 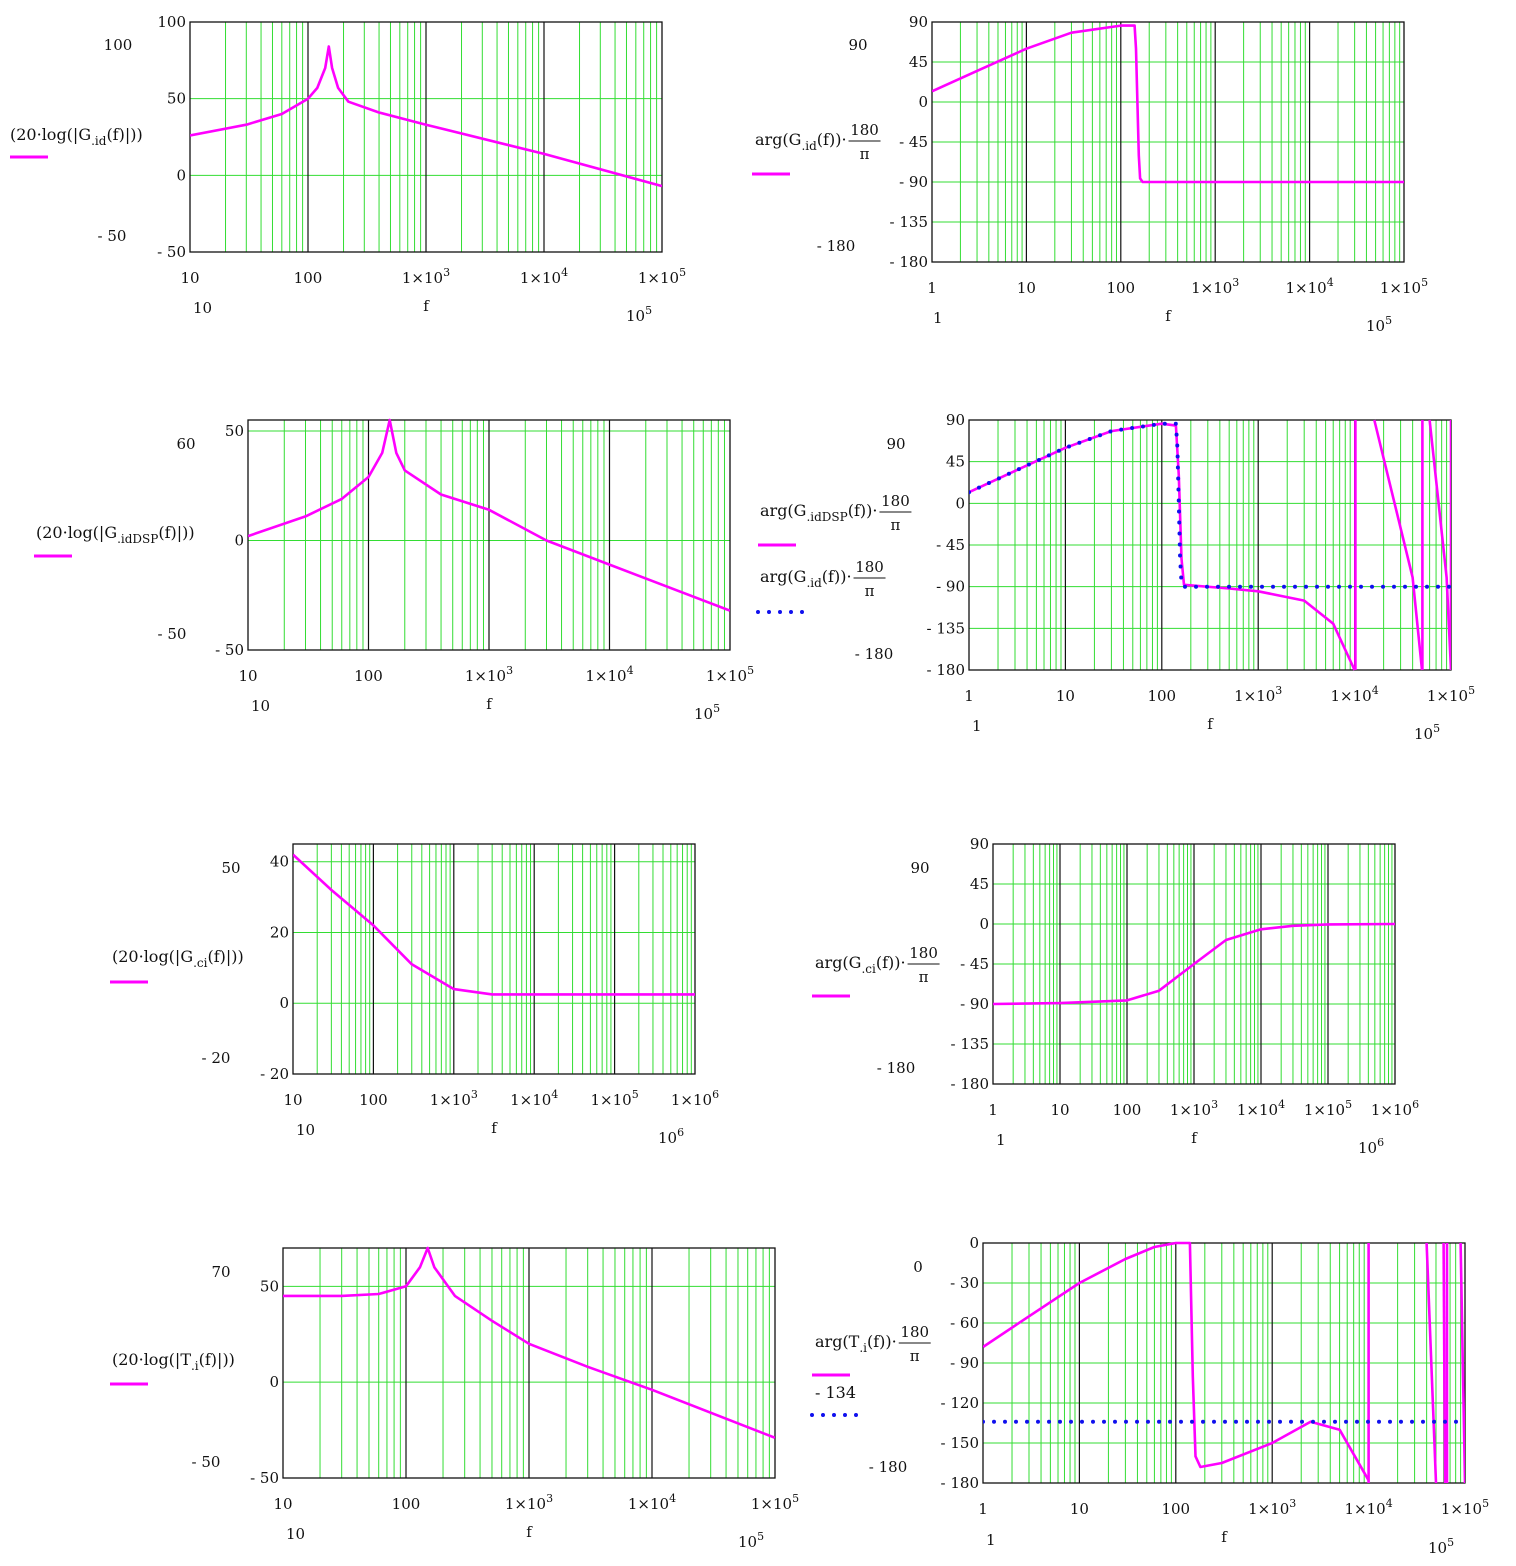 What do you see at coordinates (835, 1392) in the screenshot?
I see `y-axis-label: - 134` at bounding box center [835, 1392].